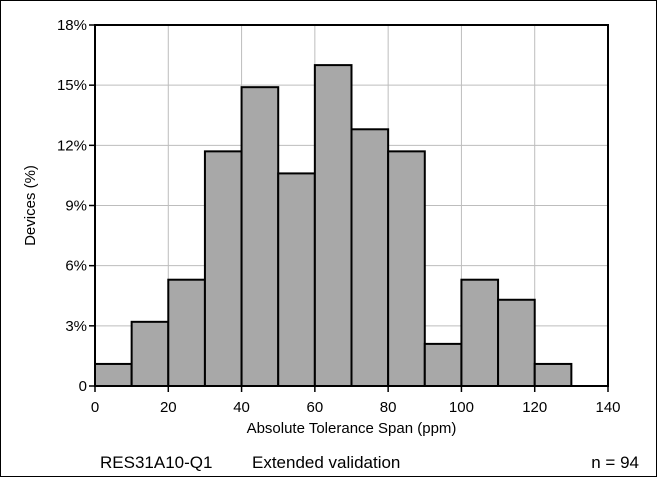 The width and height of the screenshot is (657, 477). What do you see at coordinates (168, 407) in the screenshot?
I see `x-tick-label: 20` at bounding box center [168, 407].